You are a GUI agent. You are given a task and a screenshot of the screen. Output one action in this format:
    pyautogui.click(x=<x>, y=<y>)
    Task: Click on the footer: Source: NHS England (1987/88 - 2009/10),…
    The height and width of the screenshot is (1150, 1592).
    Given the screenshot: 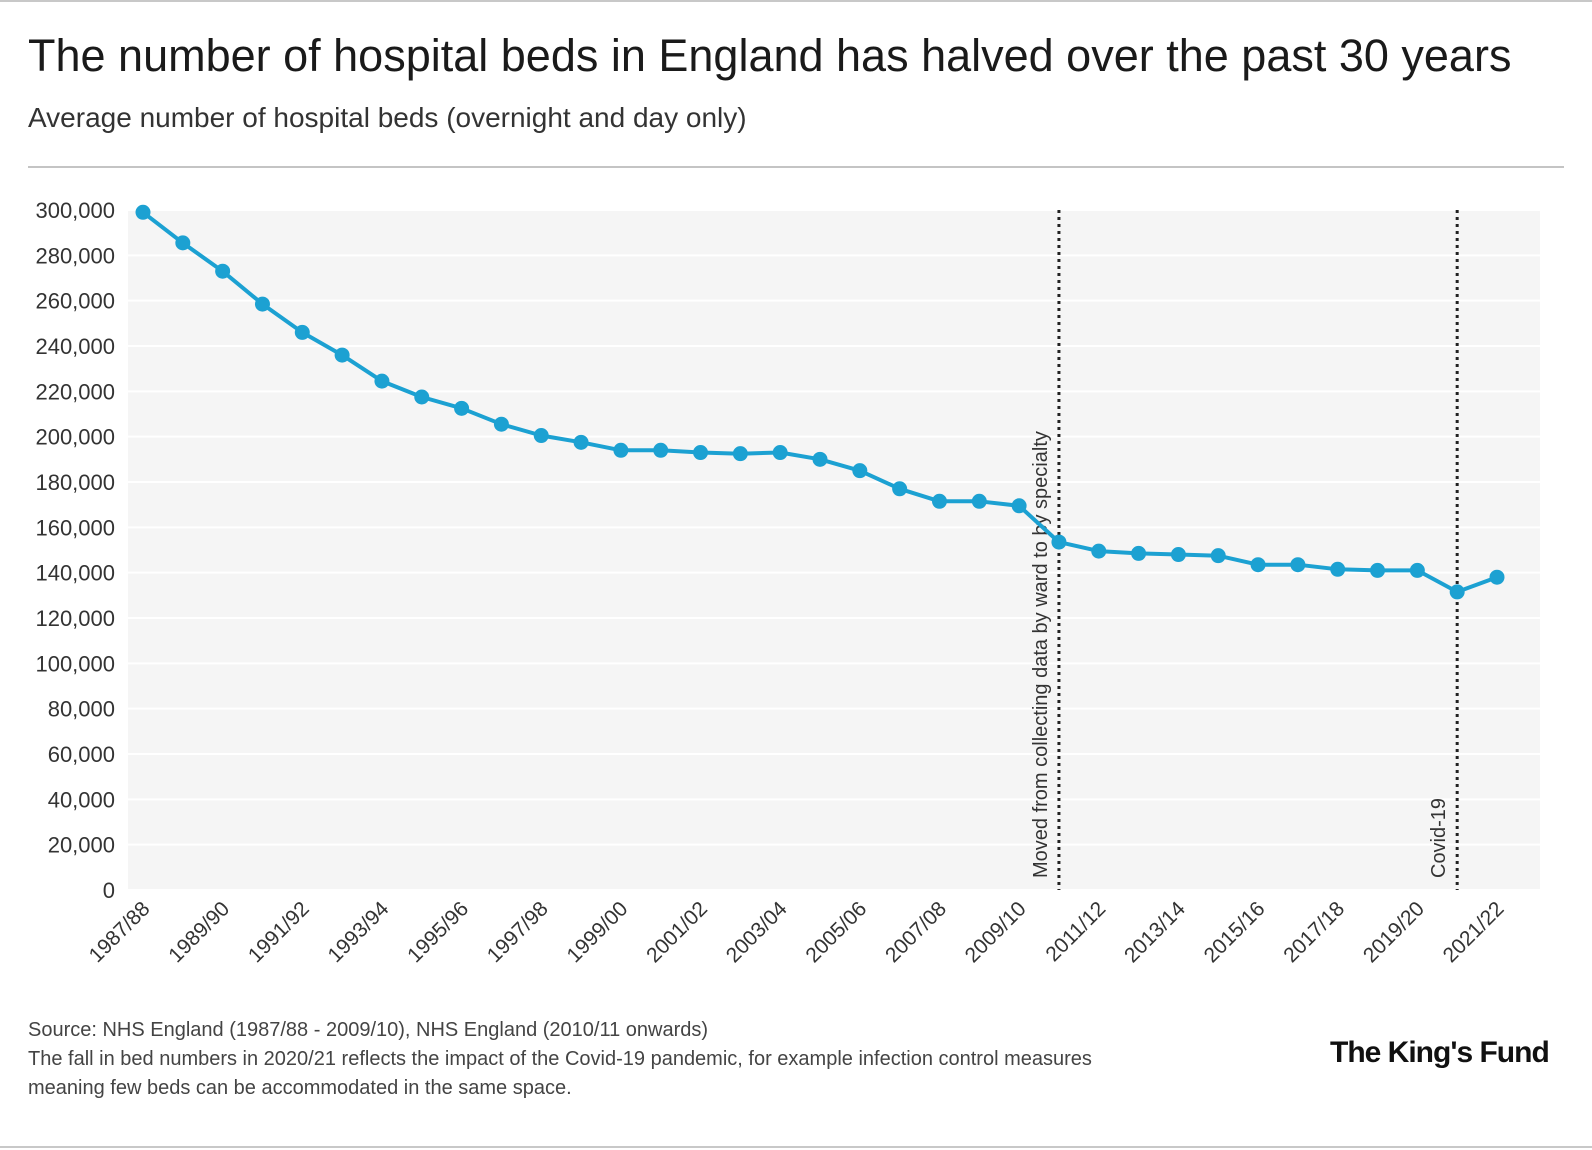 What is the action you would take?
    pyautogui.click(x=653, y=1059)
    